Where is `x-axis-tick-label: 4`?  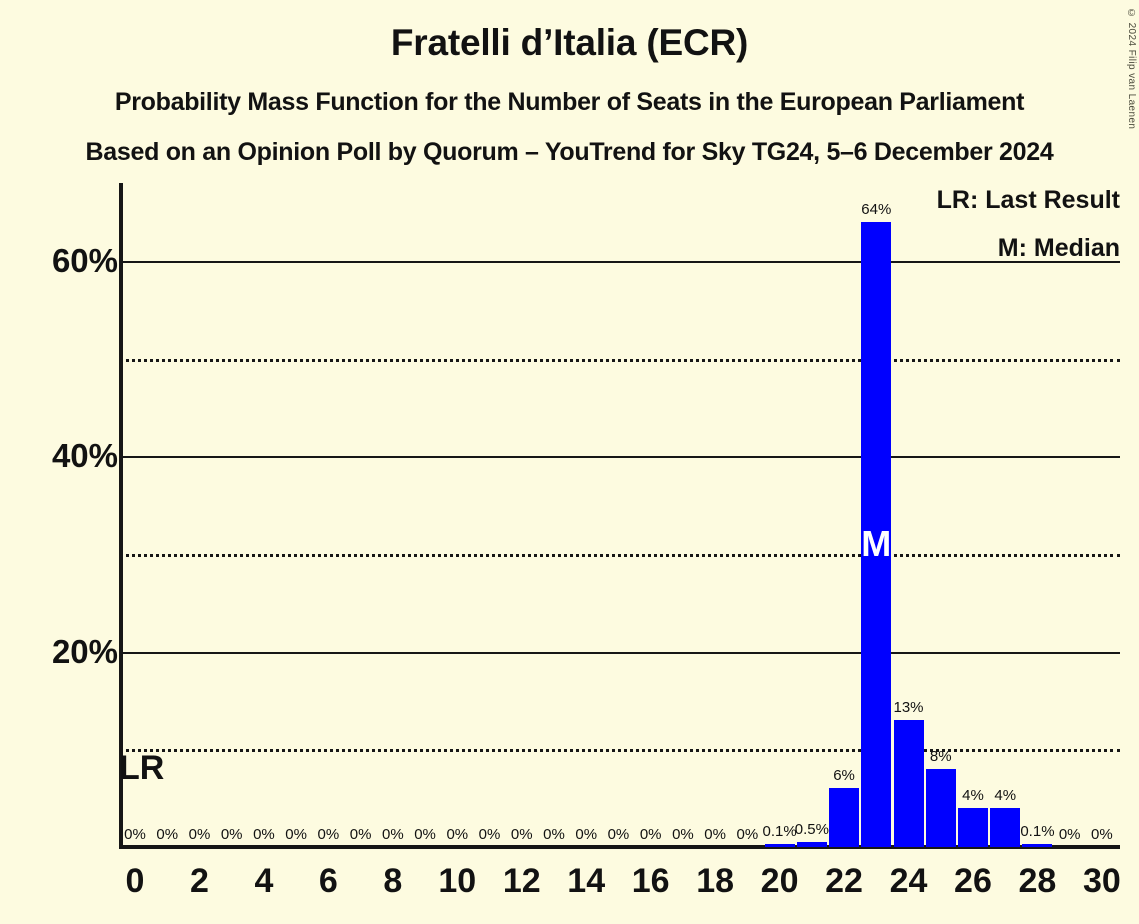 x-axis-tick-label: 4 is located at coordinates (264, 881).